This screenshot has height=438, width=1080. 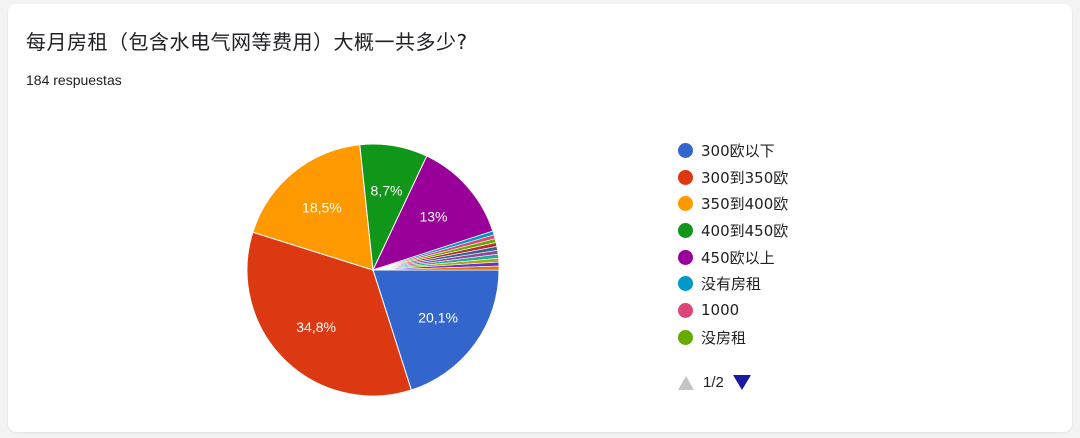 What do you see at coordinates (322, 208) in the screenshot?
I see `slice-data-label: 18,5%` at bounding box center [322, 208].